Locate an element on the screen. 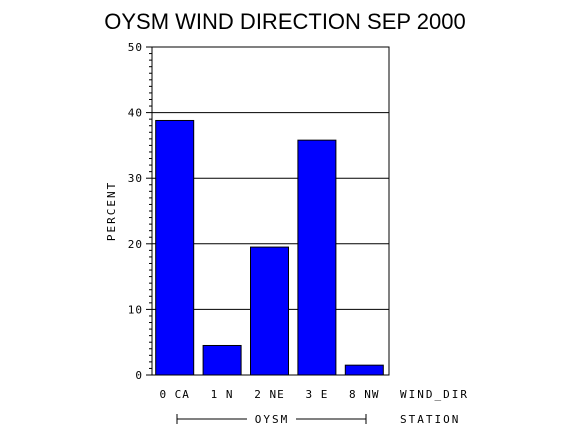 This screenshot has height=430, width=570. y-tick-label: 50 is located at coordinates (135, 47).